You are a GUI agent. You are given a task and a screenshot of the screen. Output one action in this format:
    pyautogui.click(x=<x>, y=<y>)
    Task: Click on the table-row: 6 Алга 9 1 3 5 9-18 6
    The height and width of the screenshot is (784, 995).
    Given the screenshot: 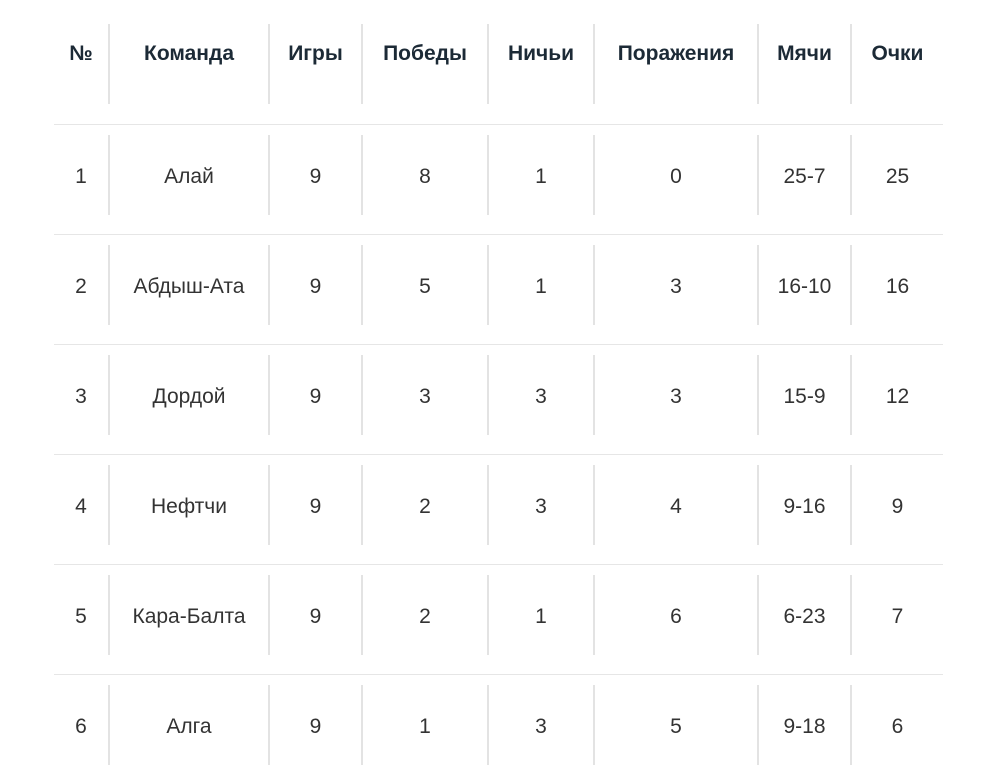 What is the action you would take?
    pyautogui.click(x=498, y=729)
    